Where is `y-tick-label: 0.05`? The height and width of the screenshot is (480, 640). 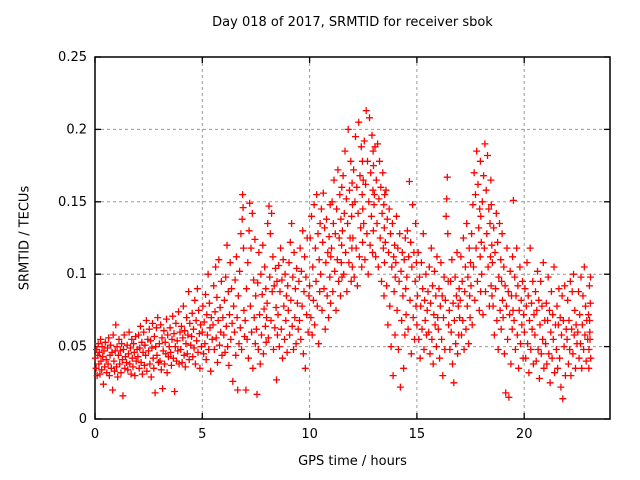
y-tick-label: 0.05 is located at coordinates (72, 347).